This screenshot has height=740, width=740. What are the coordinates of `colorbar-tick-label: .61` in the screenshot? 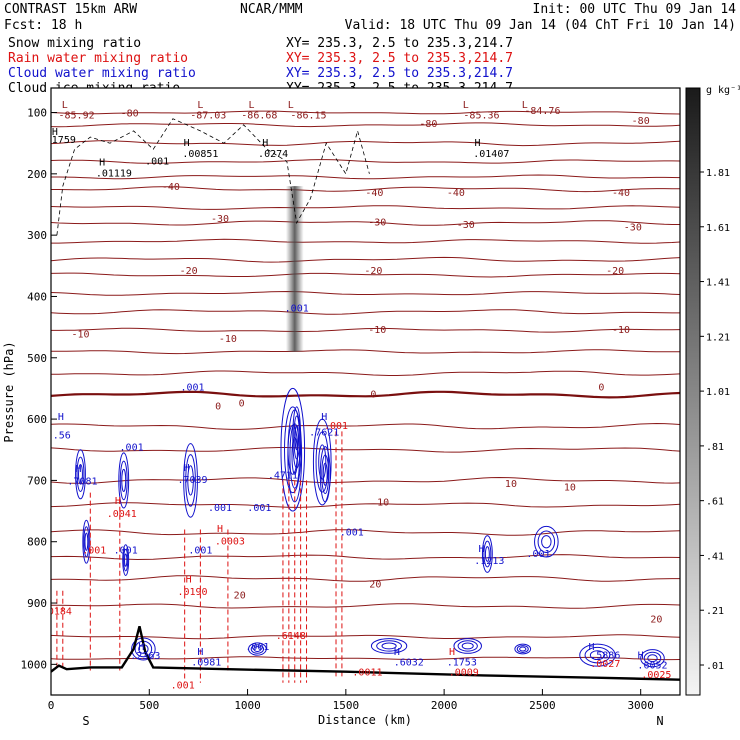 It's located at (715, 502).